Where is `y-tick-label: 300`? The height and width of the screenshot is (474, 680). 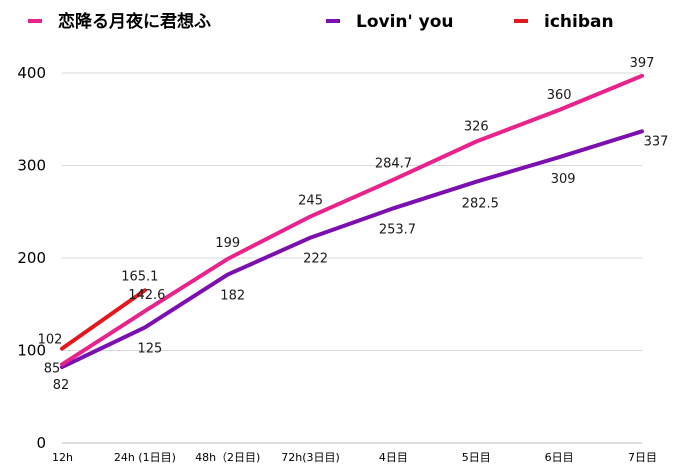
y-tick-label: 300 is located at coordinates (31, 166).